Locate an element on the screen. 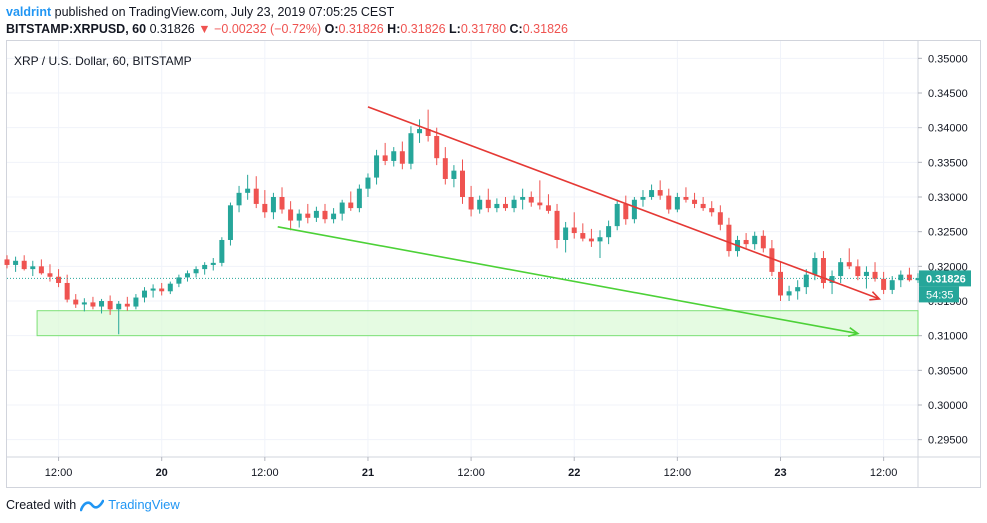 This screenshot has width=987, height=523. last-price-label: 0.31826 is located at coordinates (946, 279).